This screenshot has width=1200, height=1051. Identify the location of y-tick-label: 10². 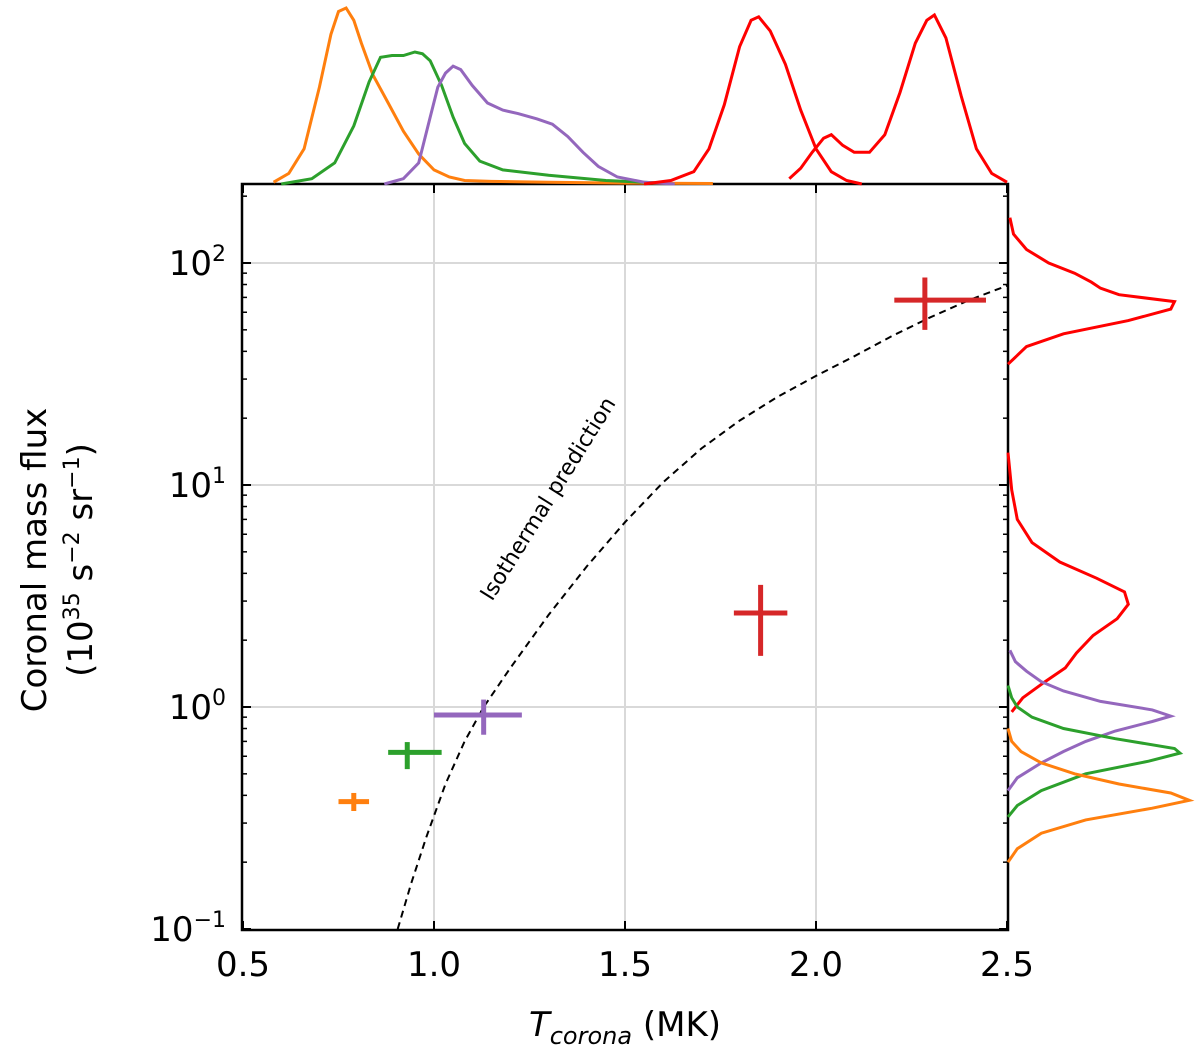
(197, 263).